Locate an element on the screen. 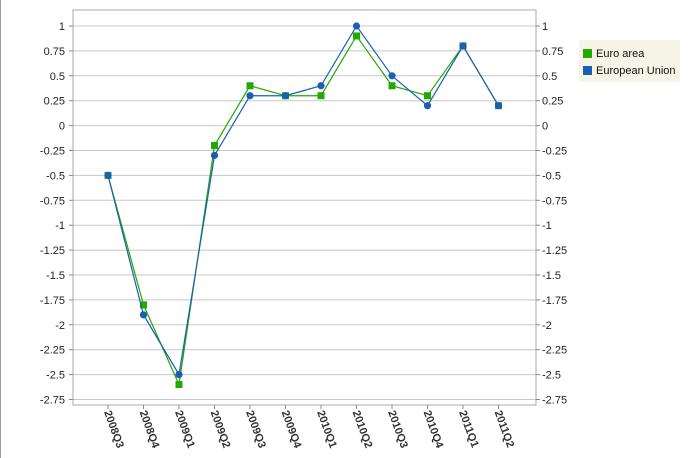 Image resolution: width=691 pixels, height=458 pixels. legend: Euro area European Union is located at coordinates (629, 61).